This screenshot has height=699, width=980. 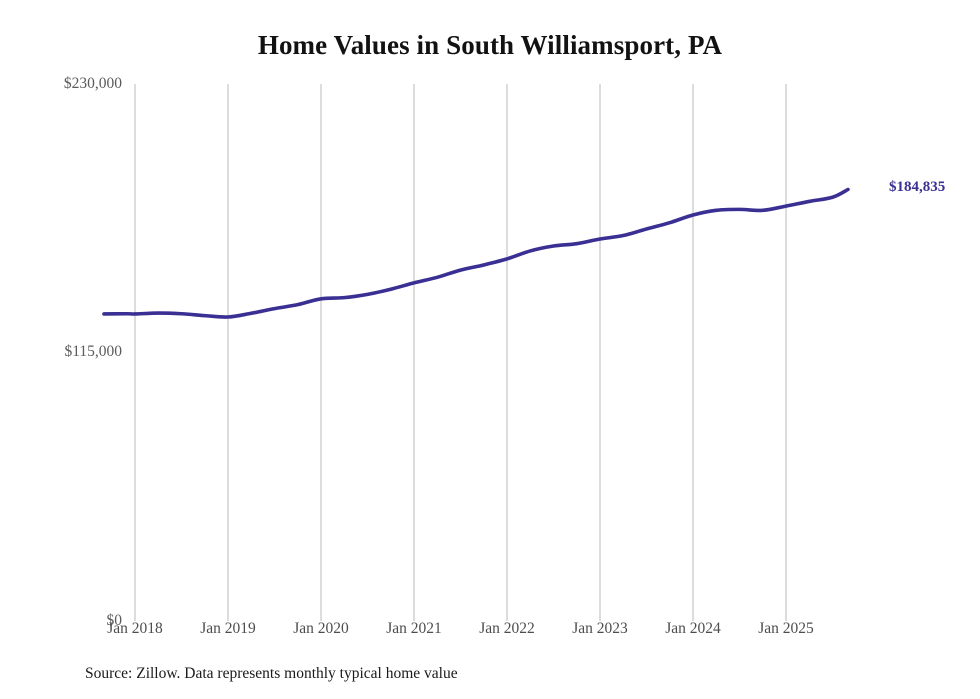 I want to click on x-axis-tick-jan-2019: Jan 2019, so click(x=228, y=628).